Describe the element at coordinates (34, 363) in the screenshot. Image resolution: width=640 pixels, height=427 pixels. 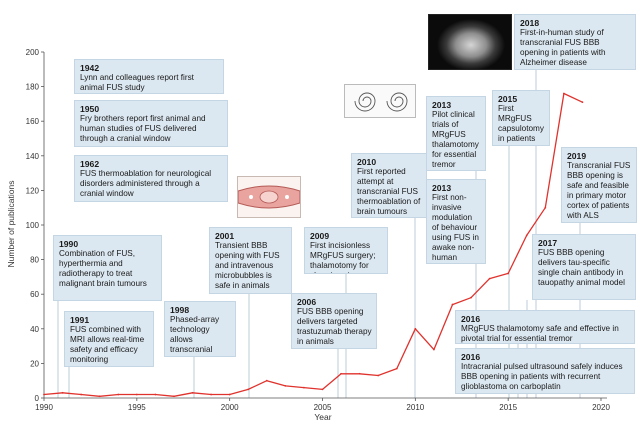
I see `y-tick-label: 20` at that location.